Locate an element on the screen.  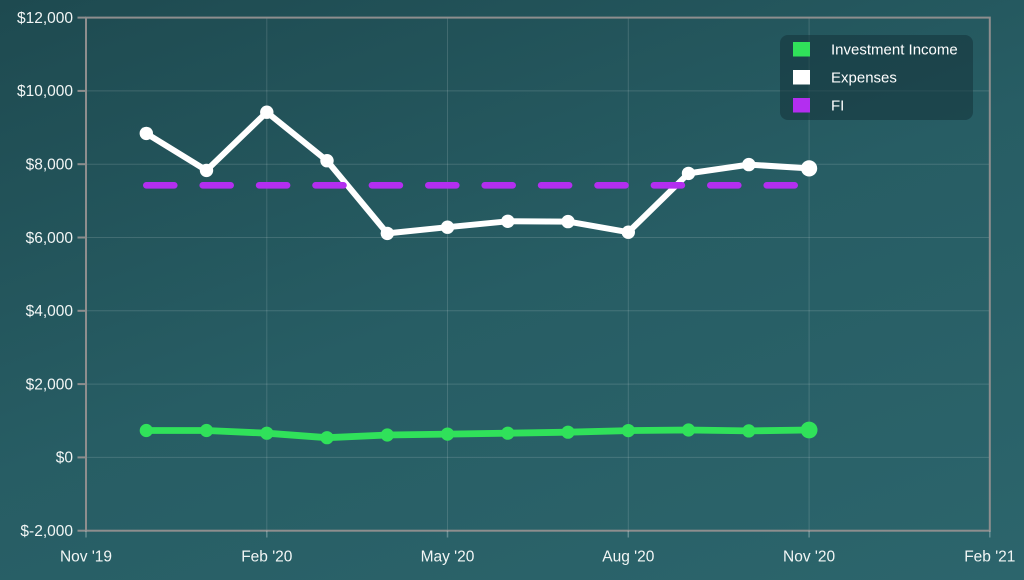
svg-text: $0 is located at coordinates (65, 458).